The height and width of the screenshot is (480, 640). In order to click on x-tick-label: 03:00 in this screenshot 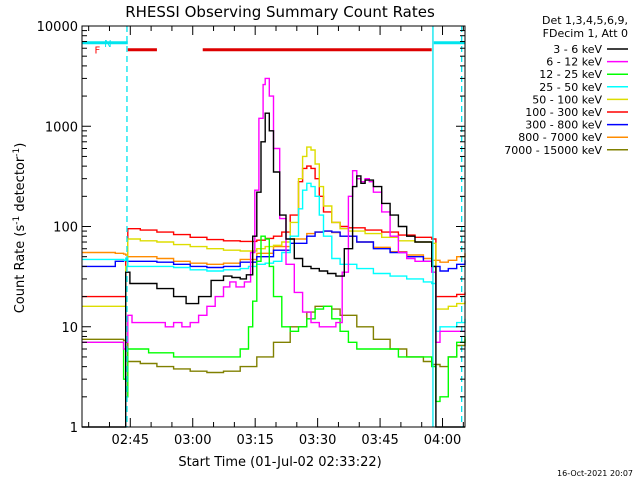, I will do `click(192, 440)`.